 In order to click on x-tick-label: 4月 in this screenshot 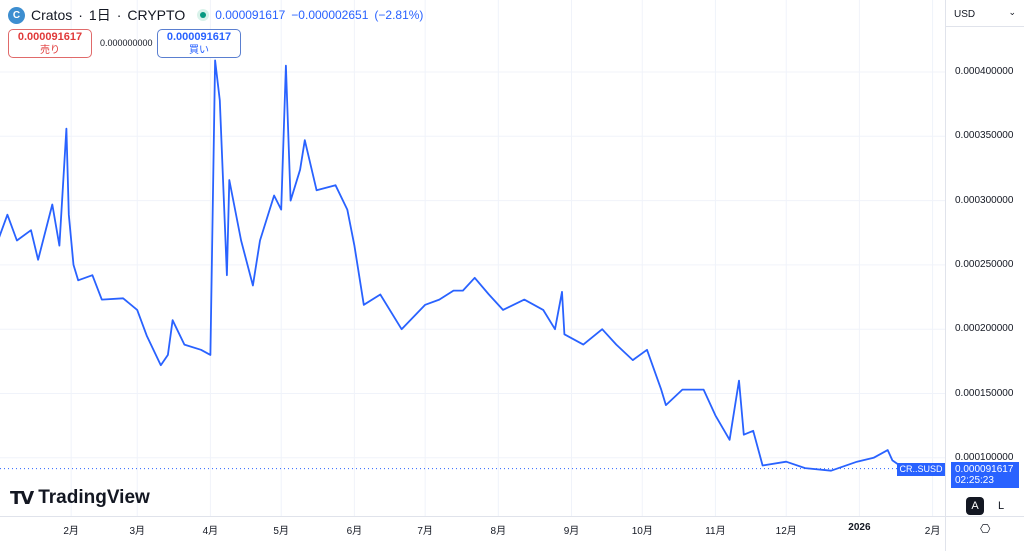, I will do `click(210, 531)`.